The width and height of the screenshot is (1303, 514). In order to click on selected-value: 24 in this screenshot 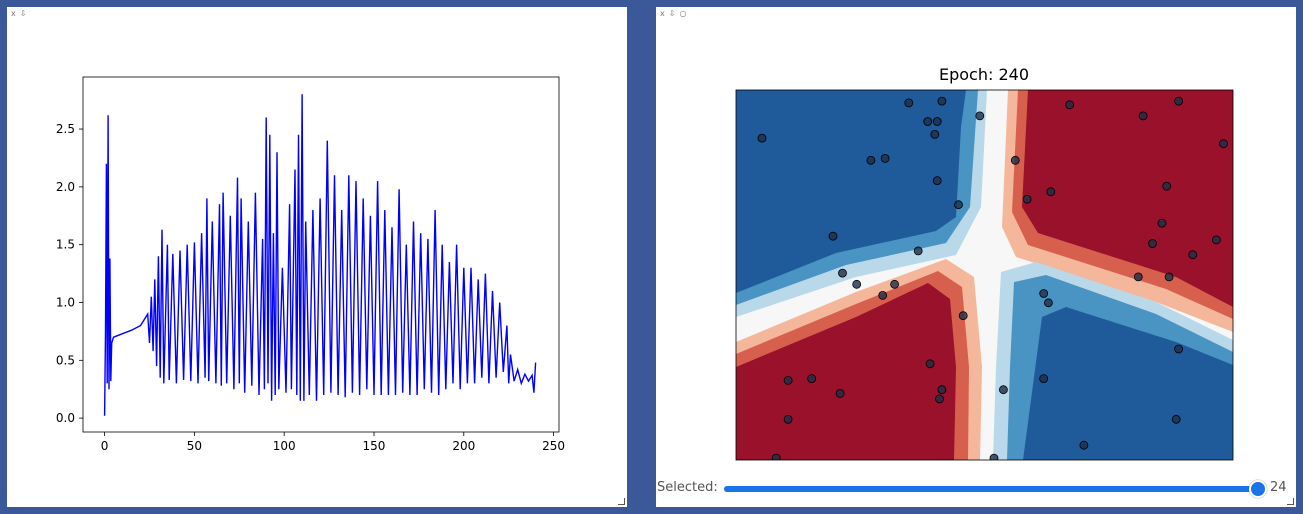, I will do `click(1278, 487)`.